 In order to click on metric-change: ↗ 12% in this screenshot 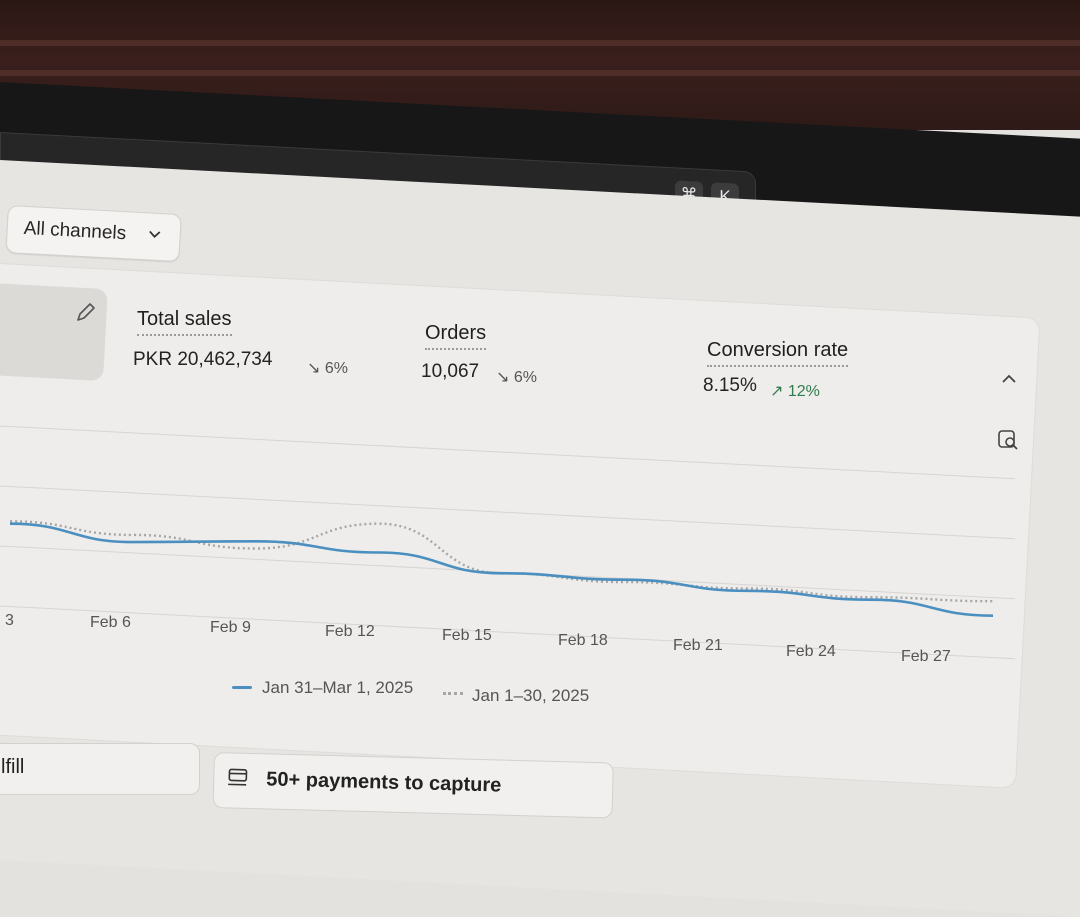, I will do `click(795, 391)`.